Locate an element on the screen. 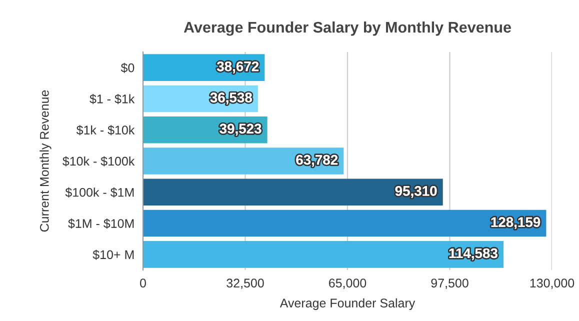 The image size is (579, 321). y-tick-label: $1k - $10k is located at coordinates (105, 130).